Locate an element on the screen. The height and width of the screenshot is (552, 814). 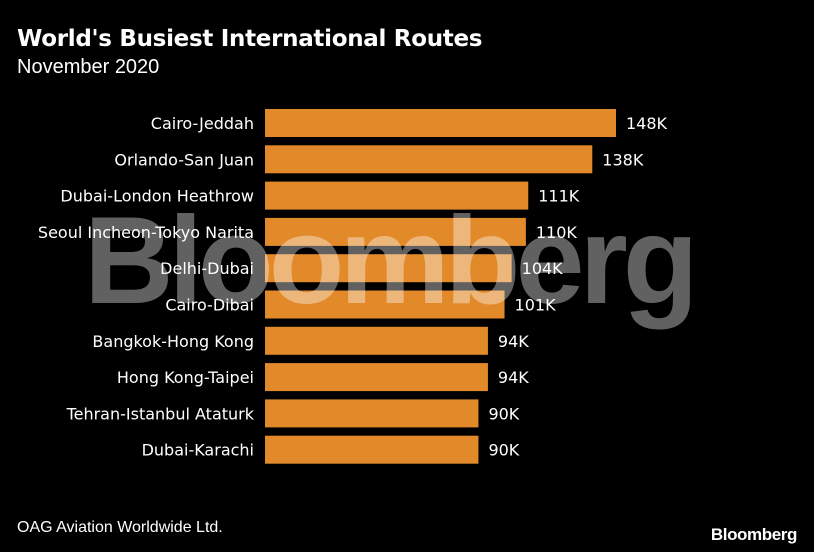
chart-title: World's Busiest International Routes is located at coordinates (250, 39).